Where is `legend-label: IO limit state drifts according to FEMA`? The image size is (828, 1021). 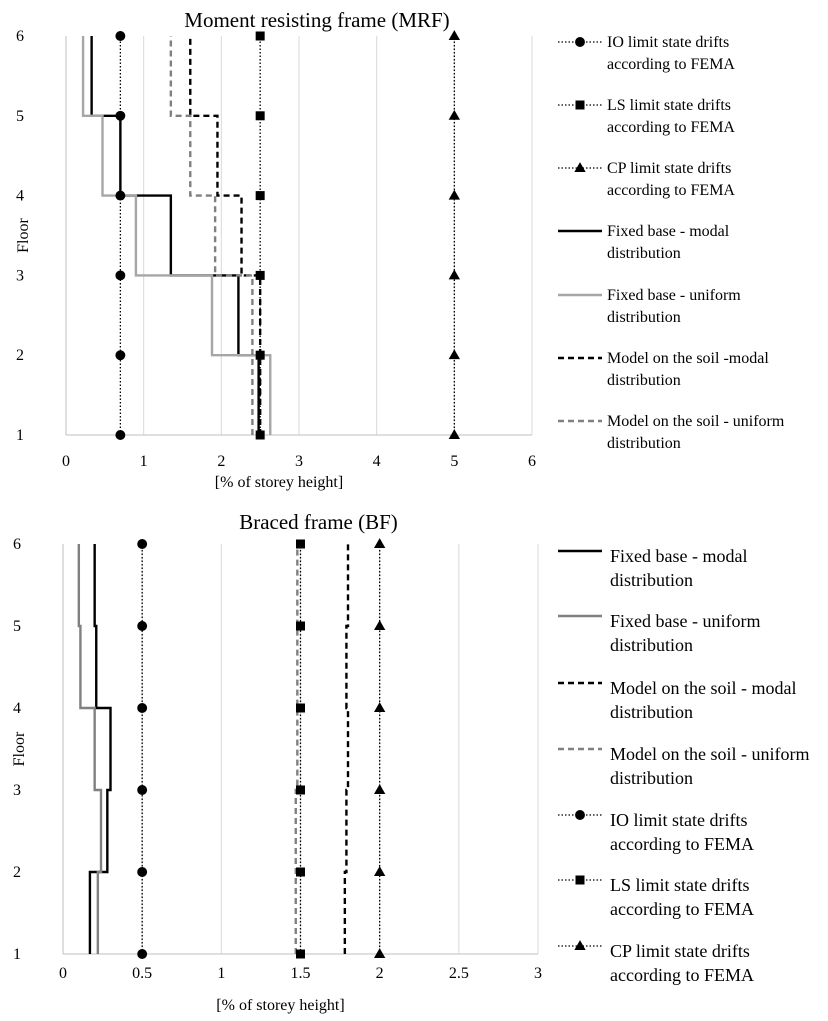
legend-label: IO limit state drifts according to FEMA is located at coordinates (682, 832).